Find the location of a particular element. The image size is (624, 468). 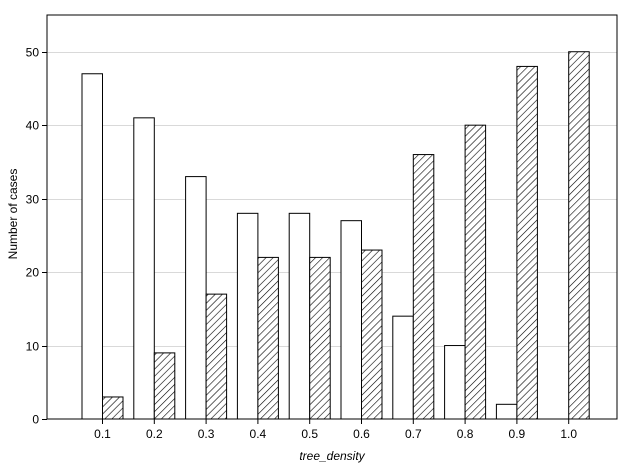

bar-series-2-0.4 is located at coordinates (268, 338).